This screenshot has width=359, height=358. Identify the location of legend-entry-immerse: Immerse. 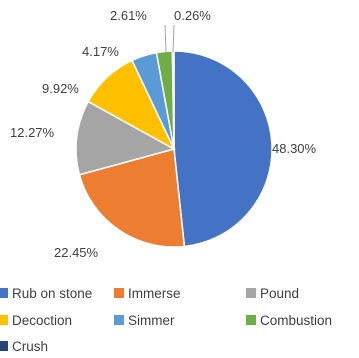
(147, 293).